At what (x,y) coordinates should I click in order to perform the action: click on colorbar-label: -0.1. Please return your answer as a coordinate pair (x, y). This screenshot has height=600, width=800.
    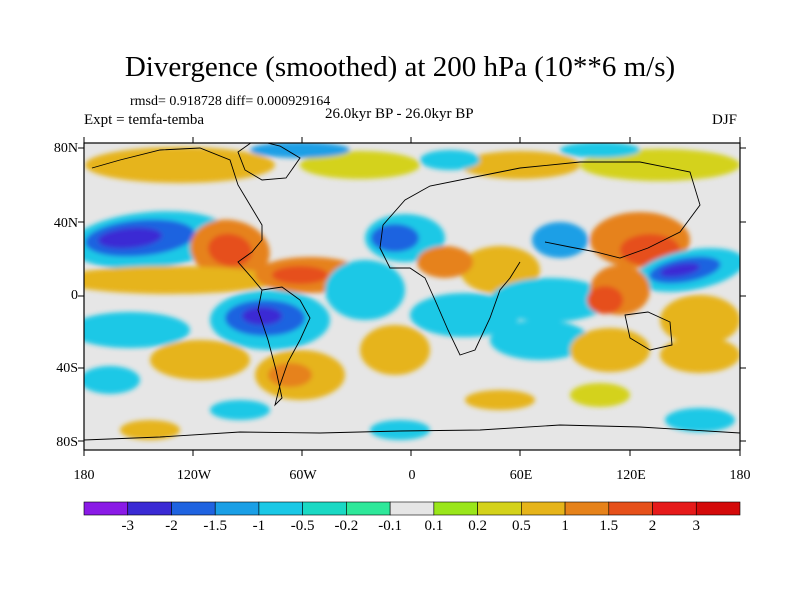
    Looking at the image, I should click on (390, 526).